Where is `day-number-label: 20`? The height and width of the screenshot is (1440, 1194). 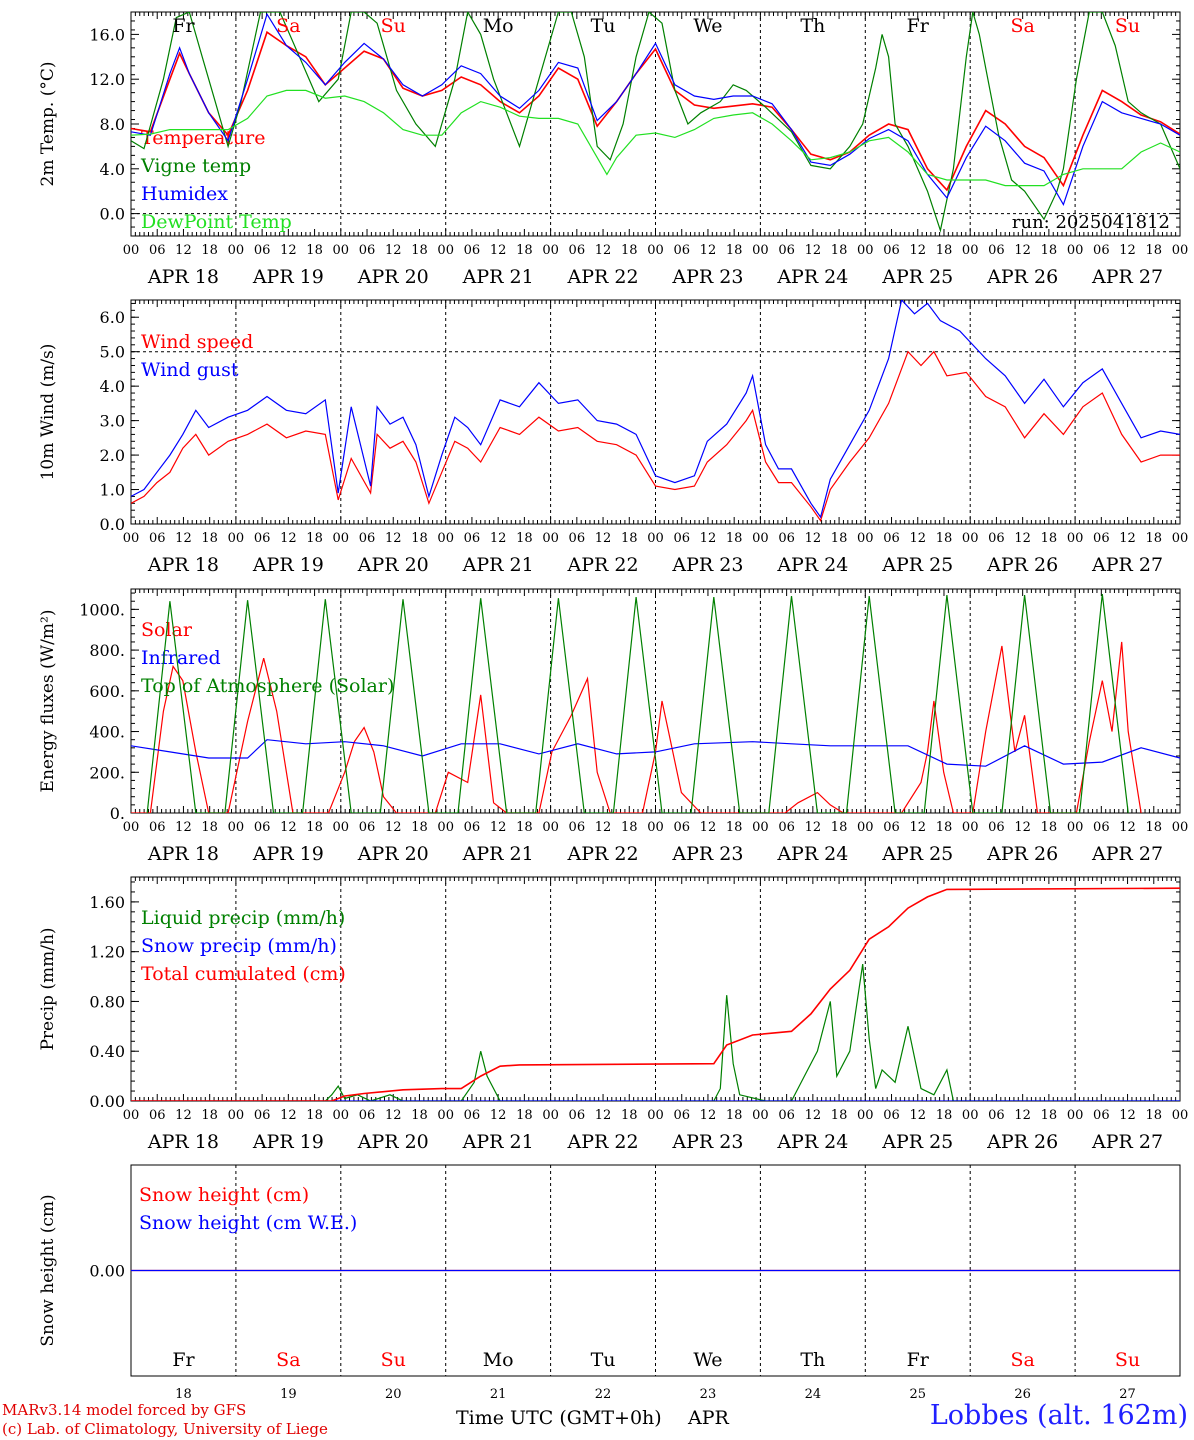 day-number-label: 20 is located at coordinates (393, 1394).